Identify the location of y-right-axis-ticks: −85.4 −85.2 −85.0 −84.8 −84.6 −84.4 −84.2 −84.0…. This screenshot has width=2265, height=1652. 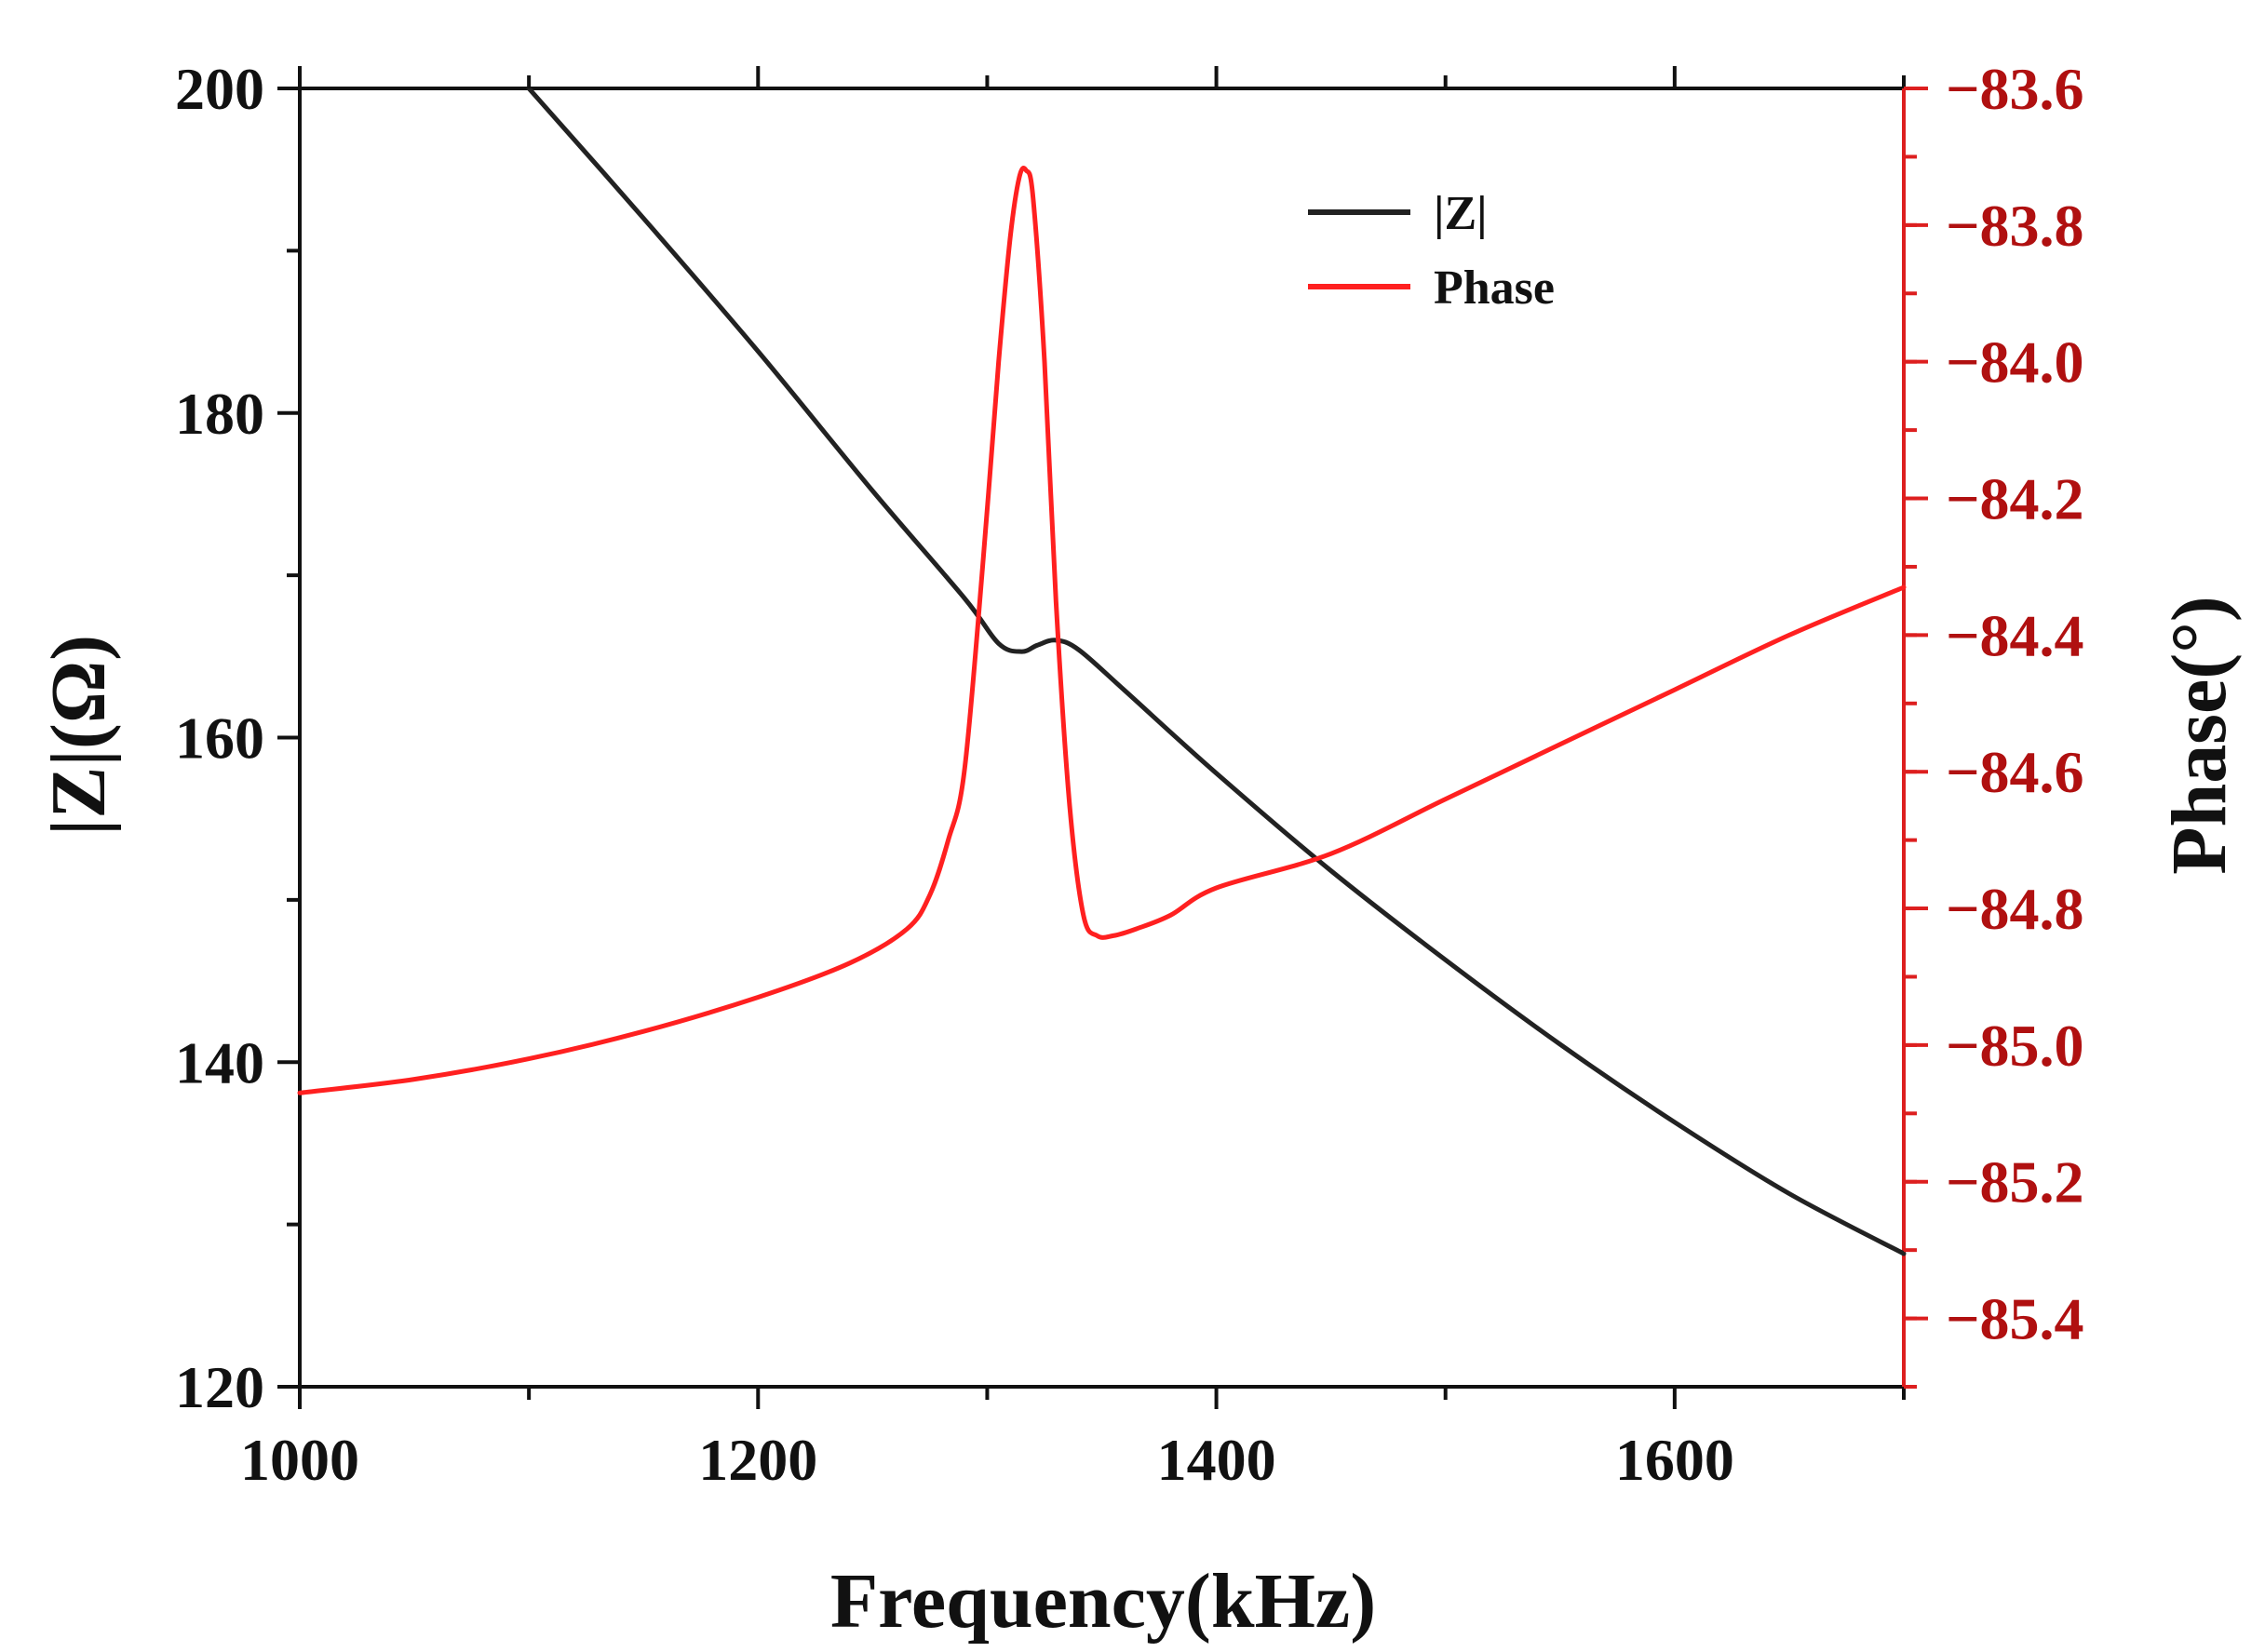
(1993, 723).